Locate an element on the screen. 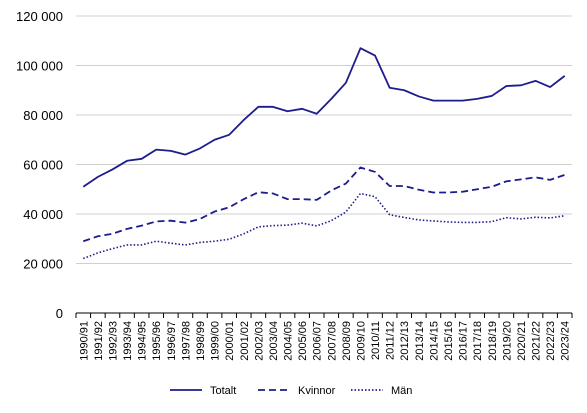  x-tick-label: 2023/24 is located at coordinates (566, 341).